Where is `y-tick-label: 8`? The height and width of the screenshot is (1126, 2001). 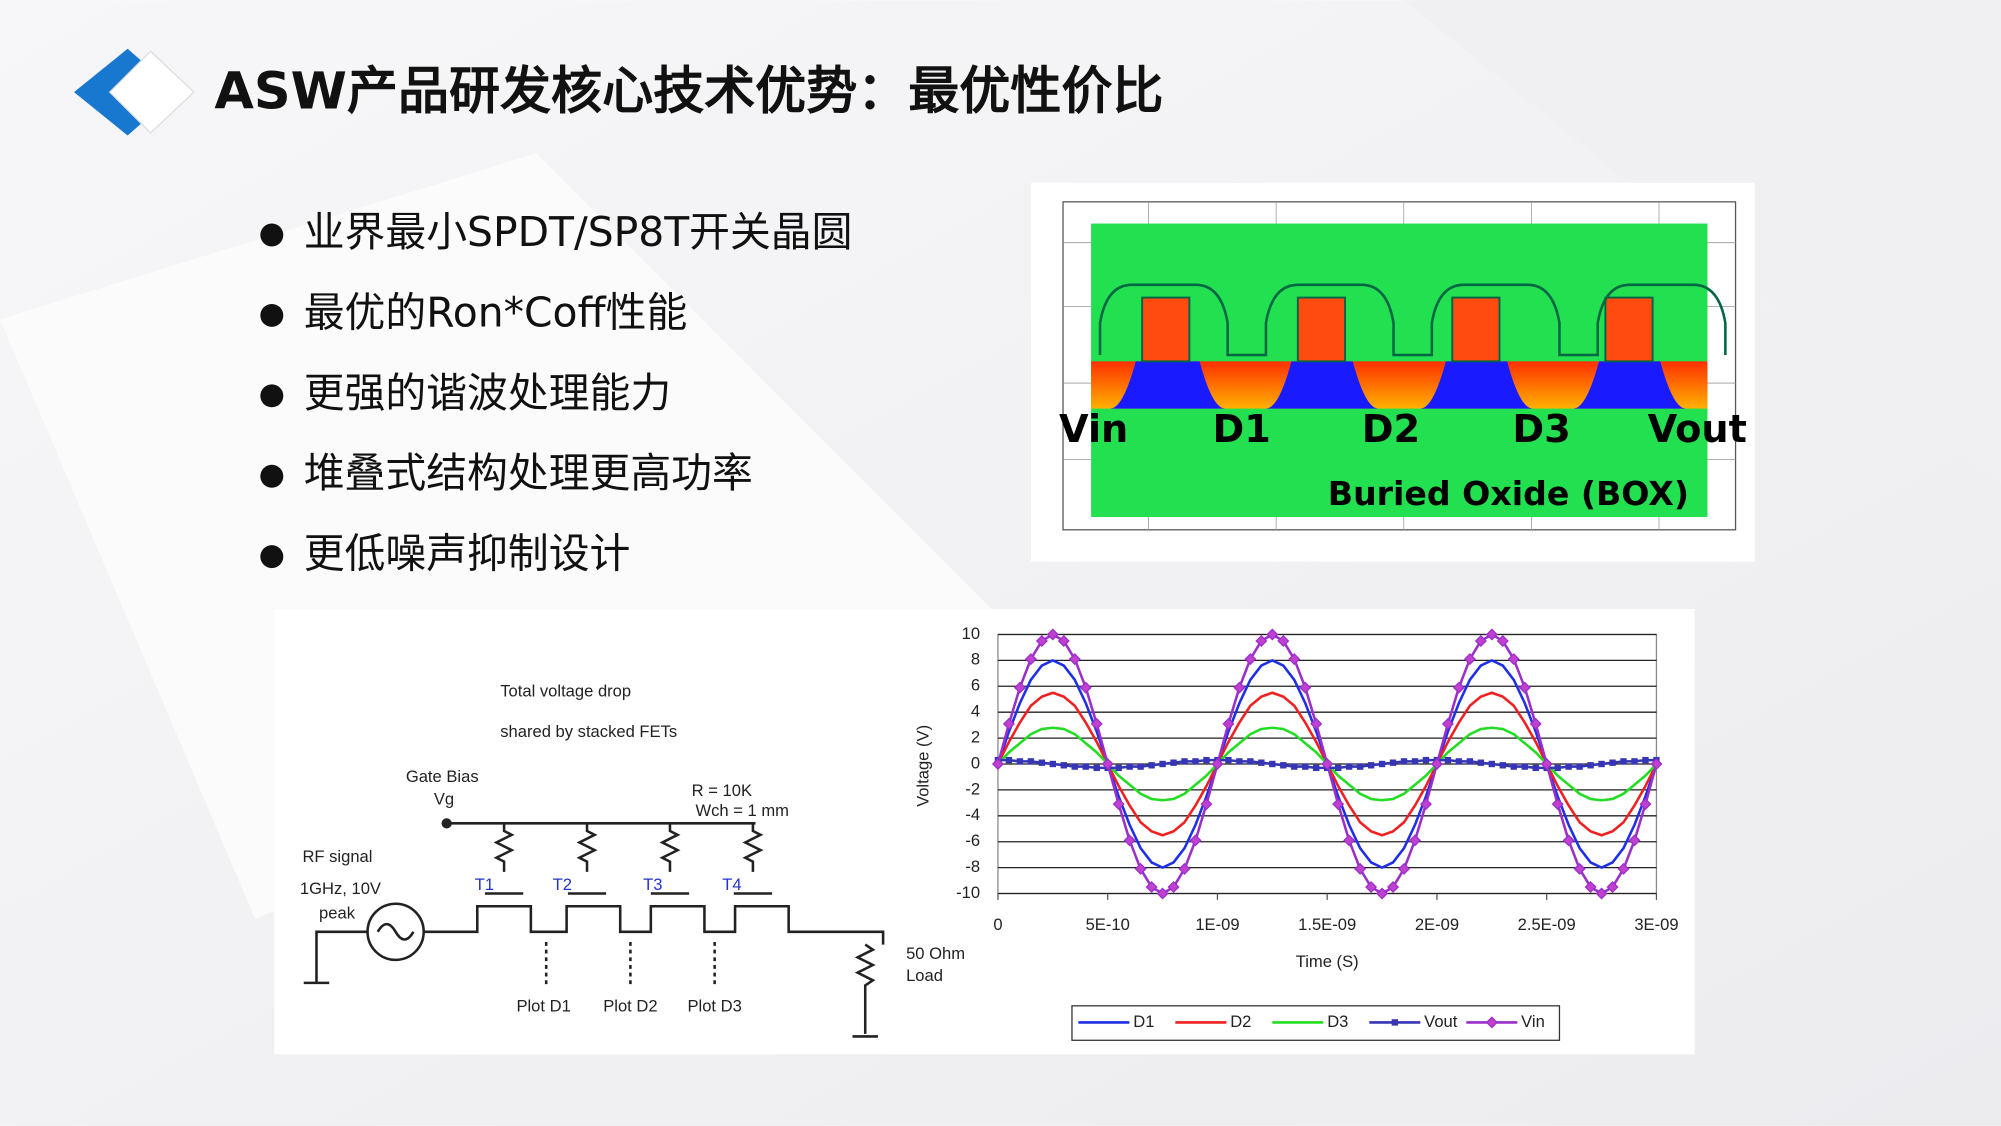
y-tick-label: 8 is located at coordinates (975, 659).